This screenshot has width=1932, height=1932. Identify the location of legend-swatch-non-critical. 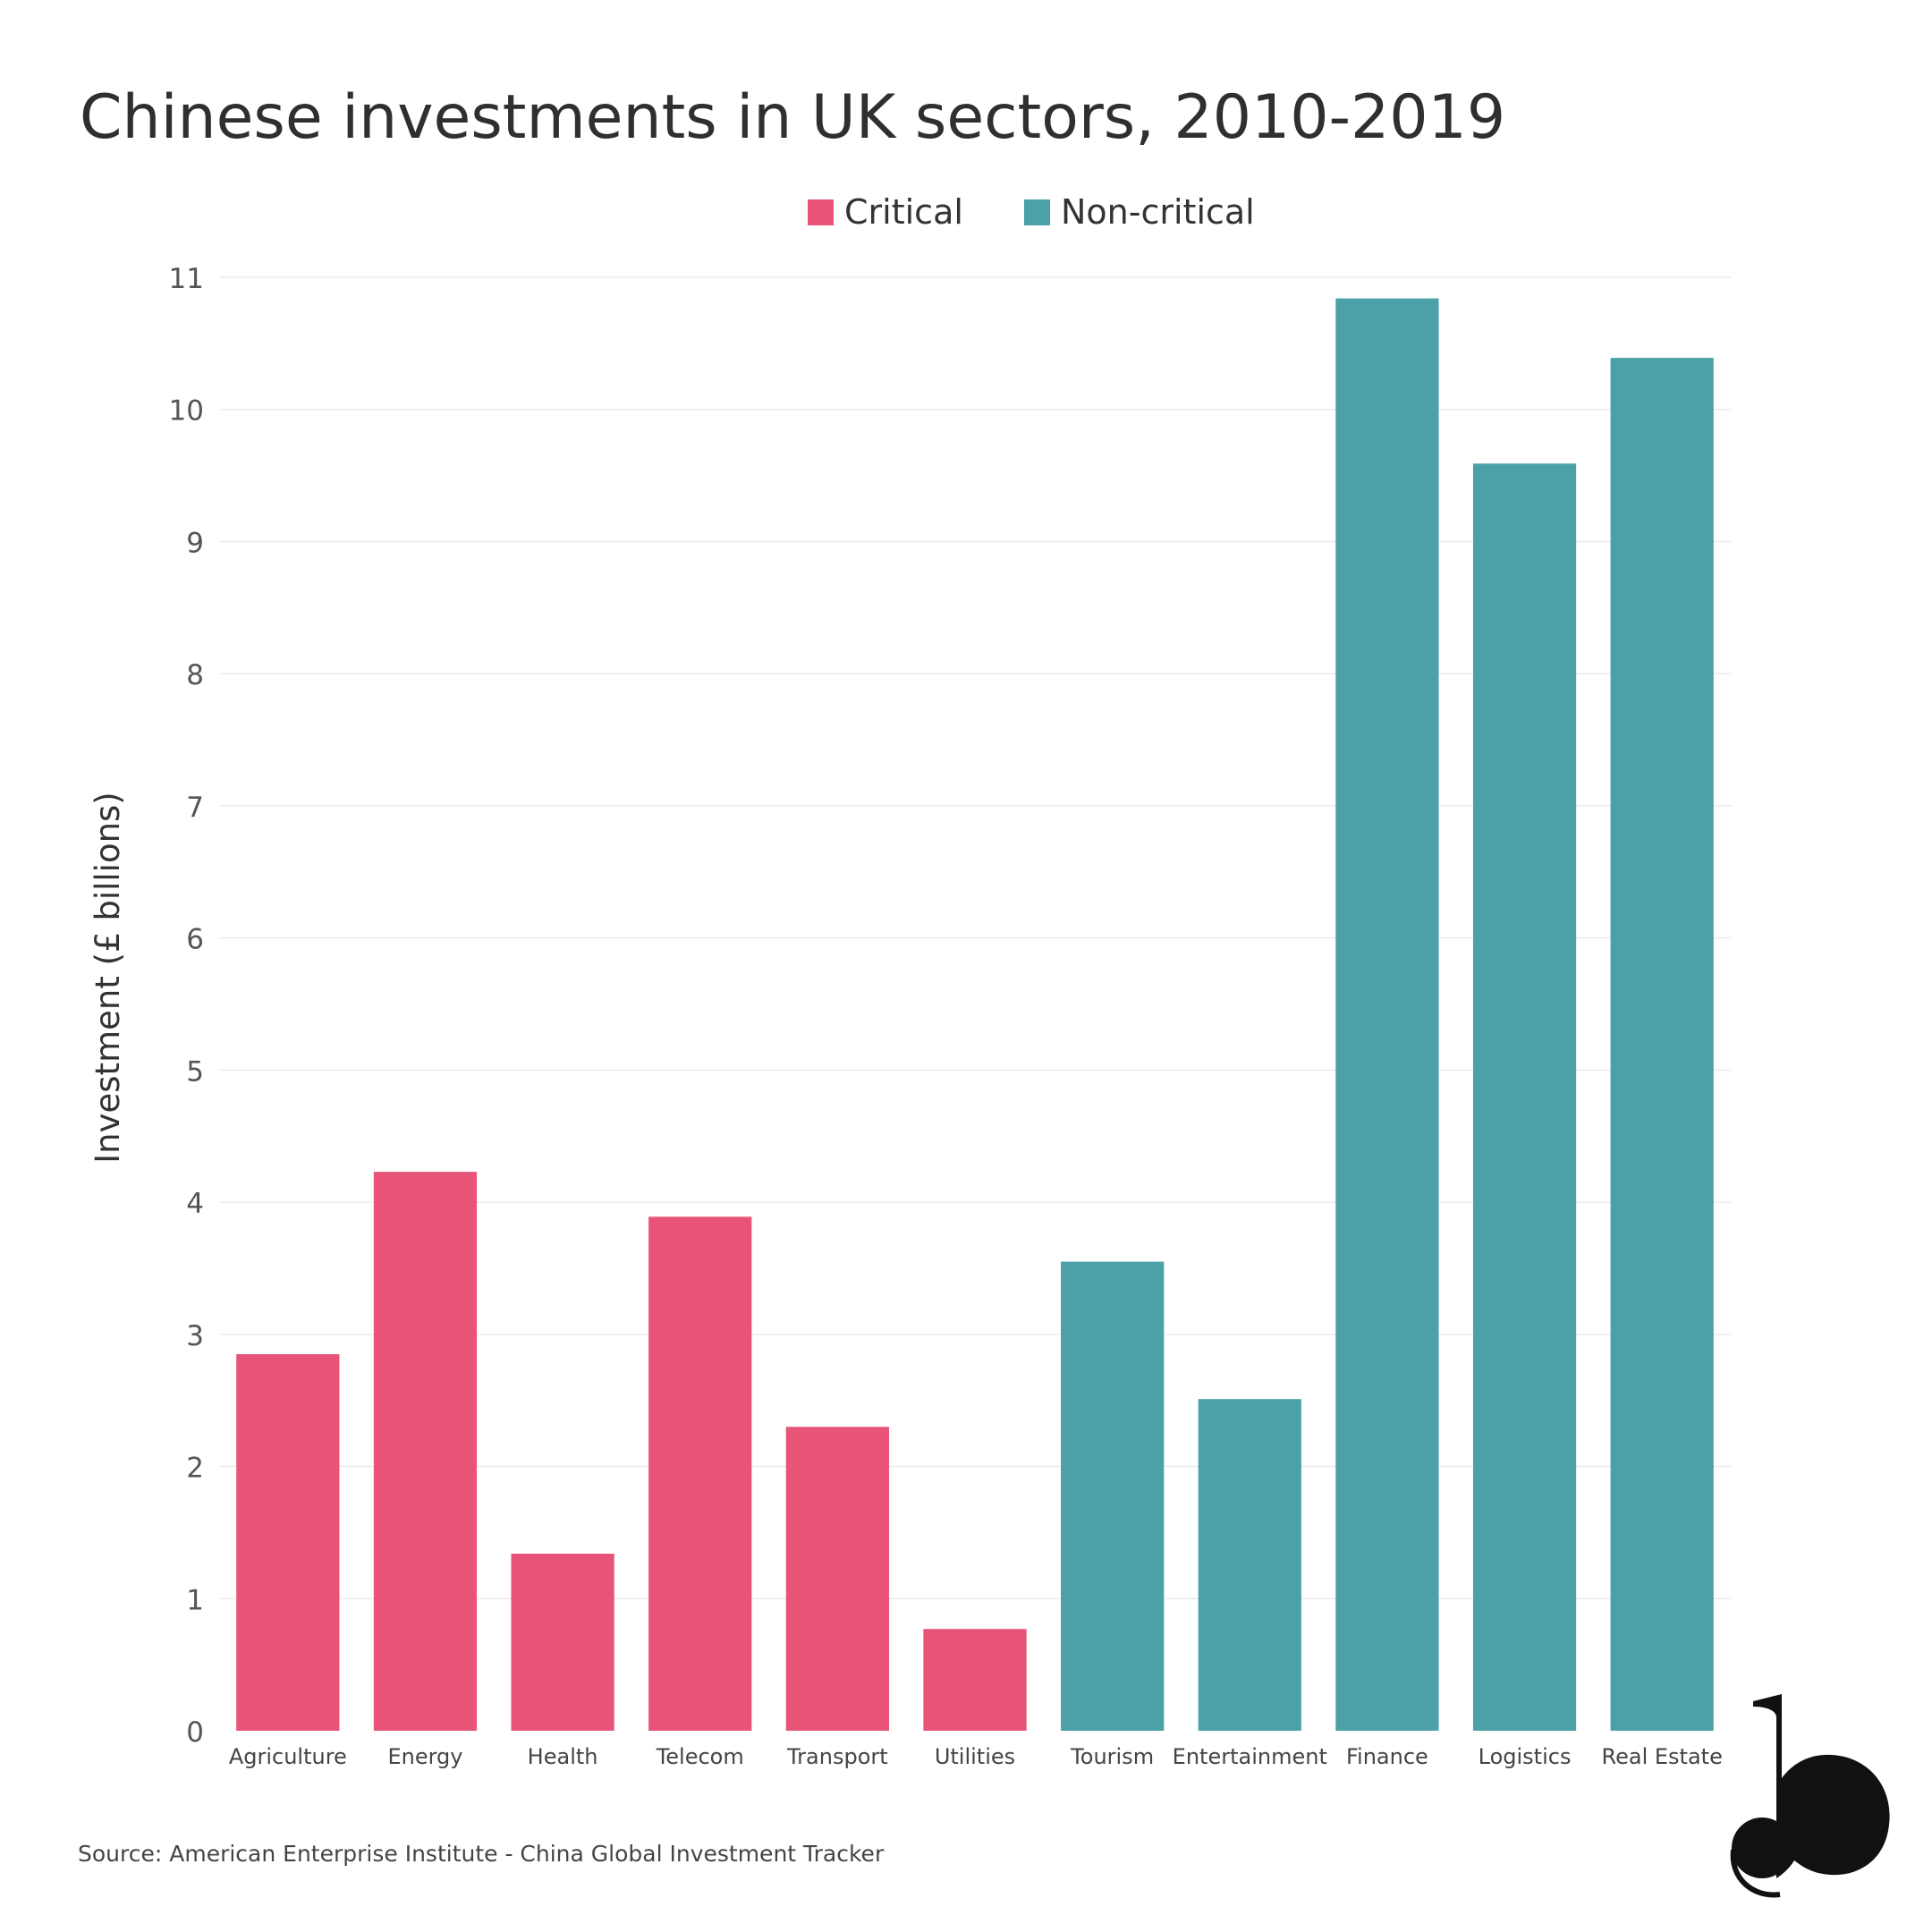
(1037, 212).